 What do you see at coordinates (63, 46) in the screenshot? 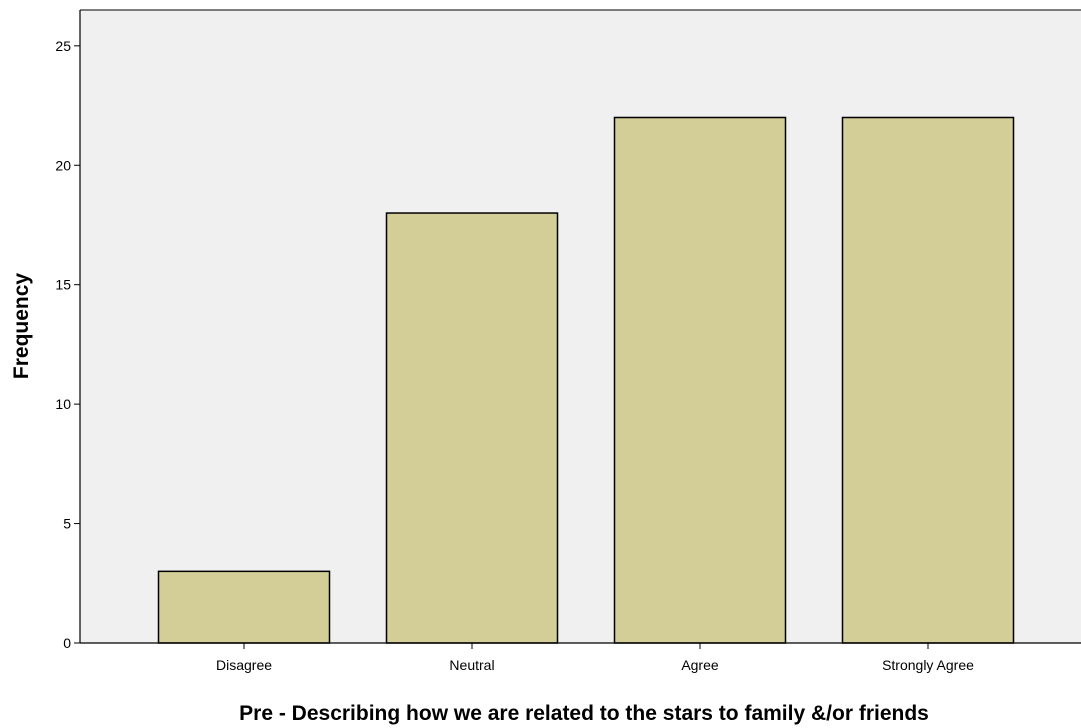
I see `y-tick-label: 25` at bounding box center [63, 46].